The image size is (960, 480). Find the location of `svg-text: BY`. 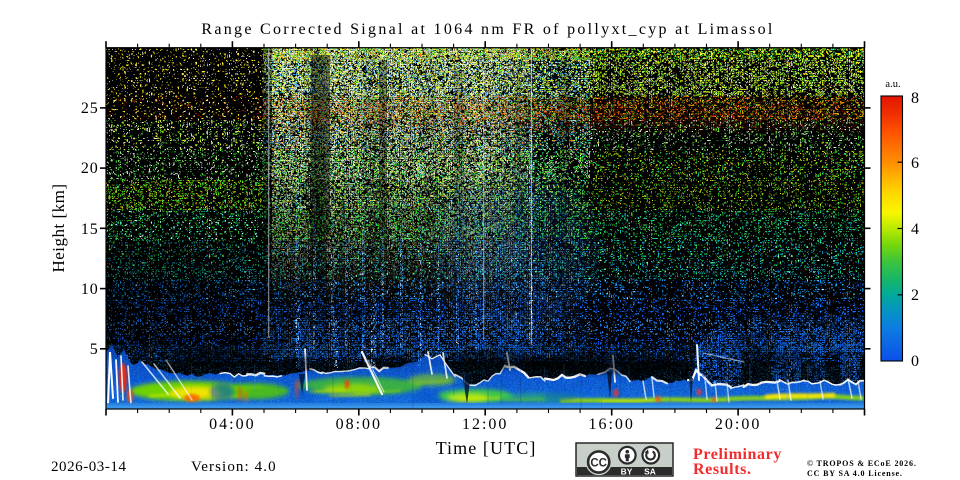

svg-text: BY is located at coordinates (627, 472).